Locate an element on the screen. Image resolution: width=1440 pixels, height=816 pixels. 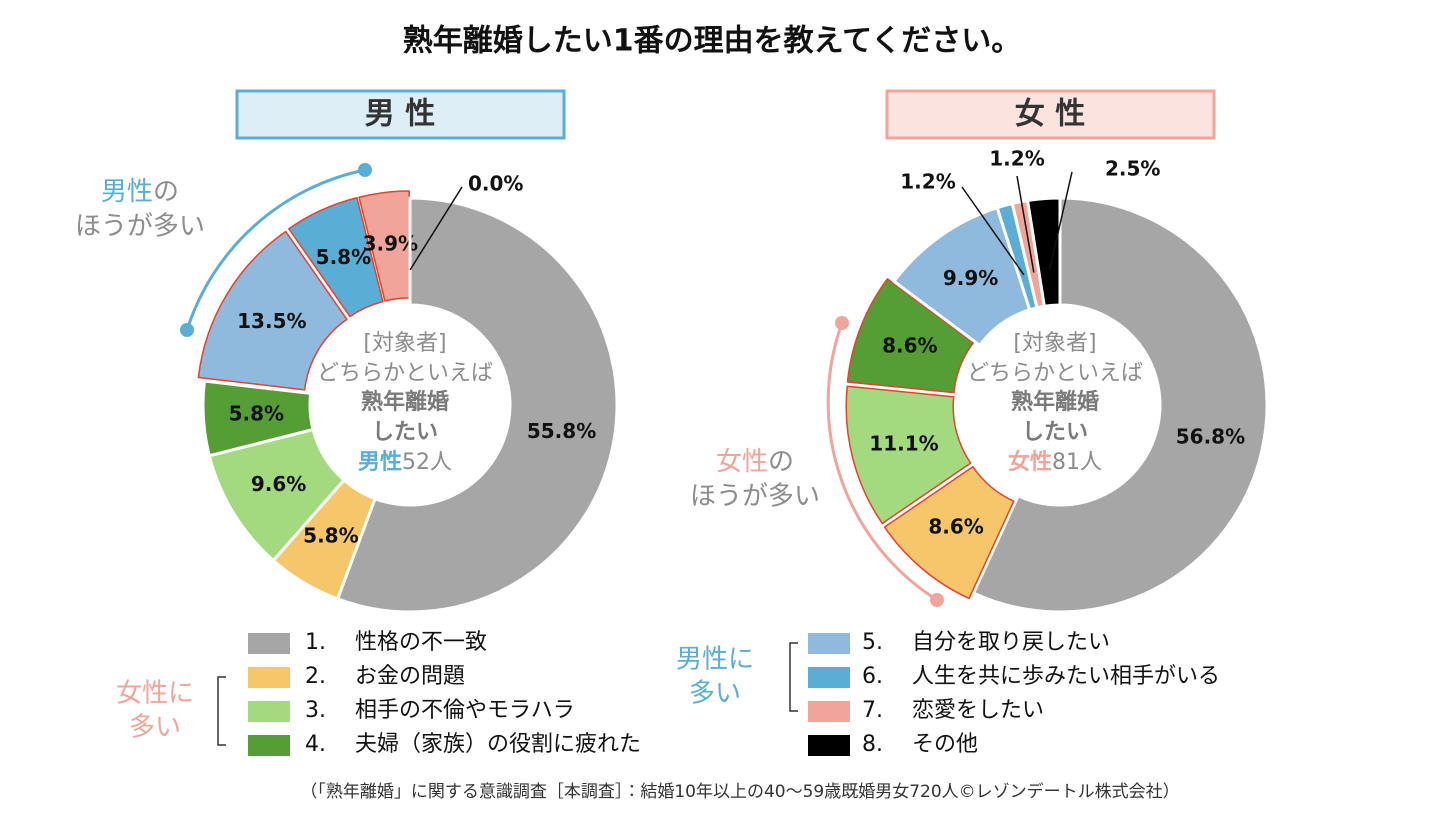
legend-label: お金の問題 is located at coordinates (410, 676).